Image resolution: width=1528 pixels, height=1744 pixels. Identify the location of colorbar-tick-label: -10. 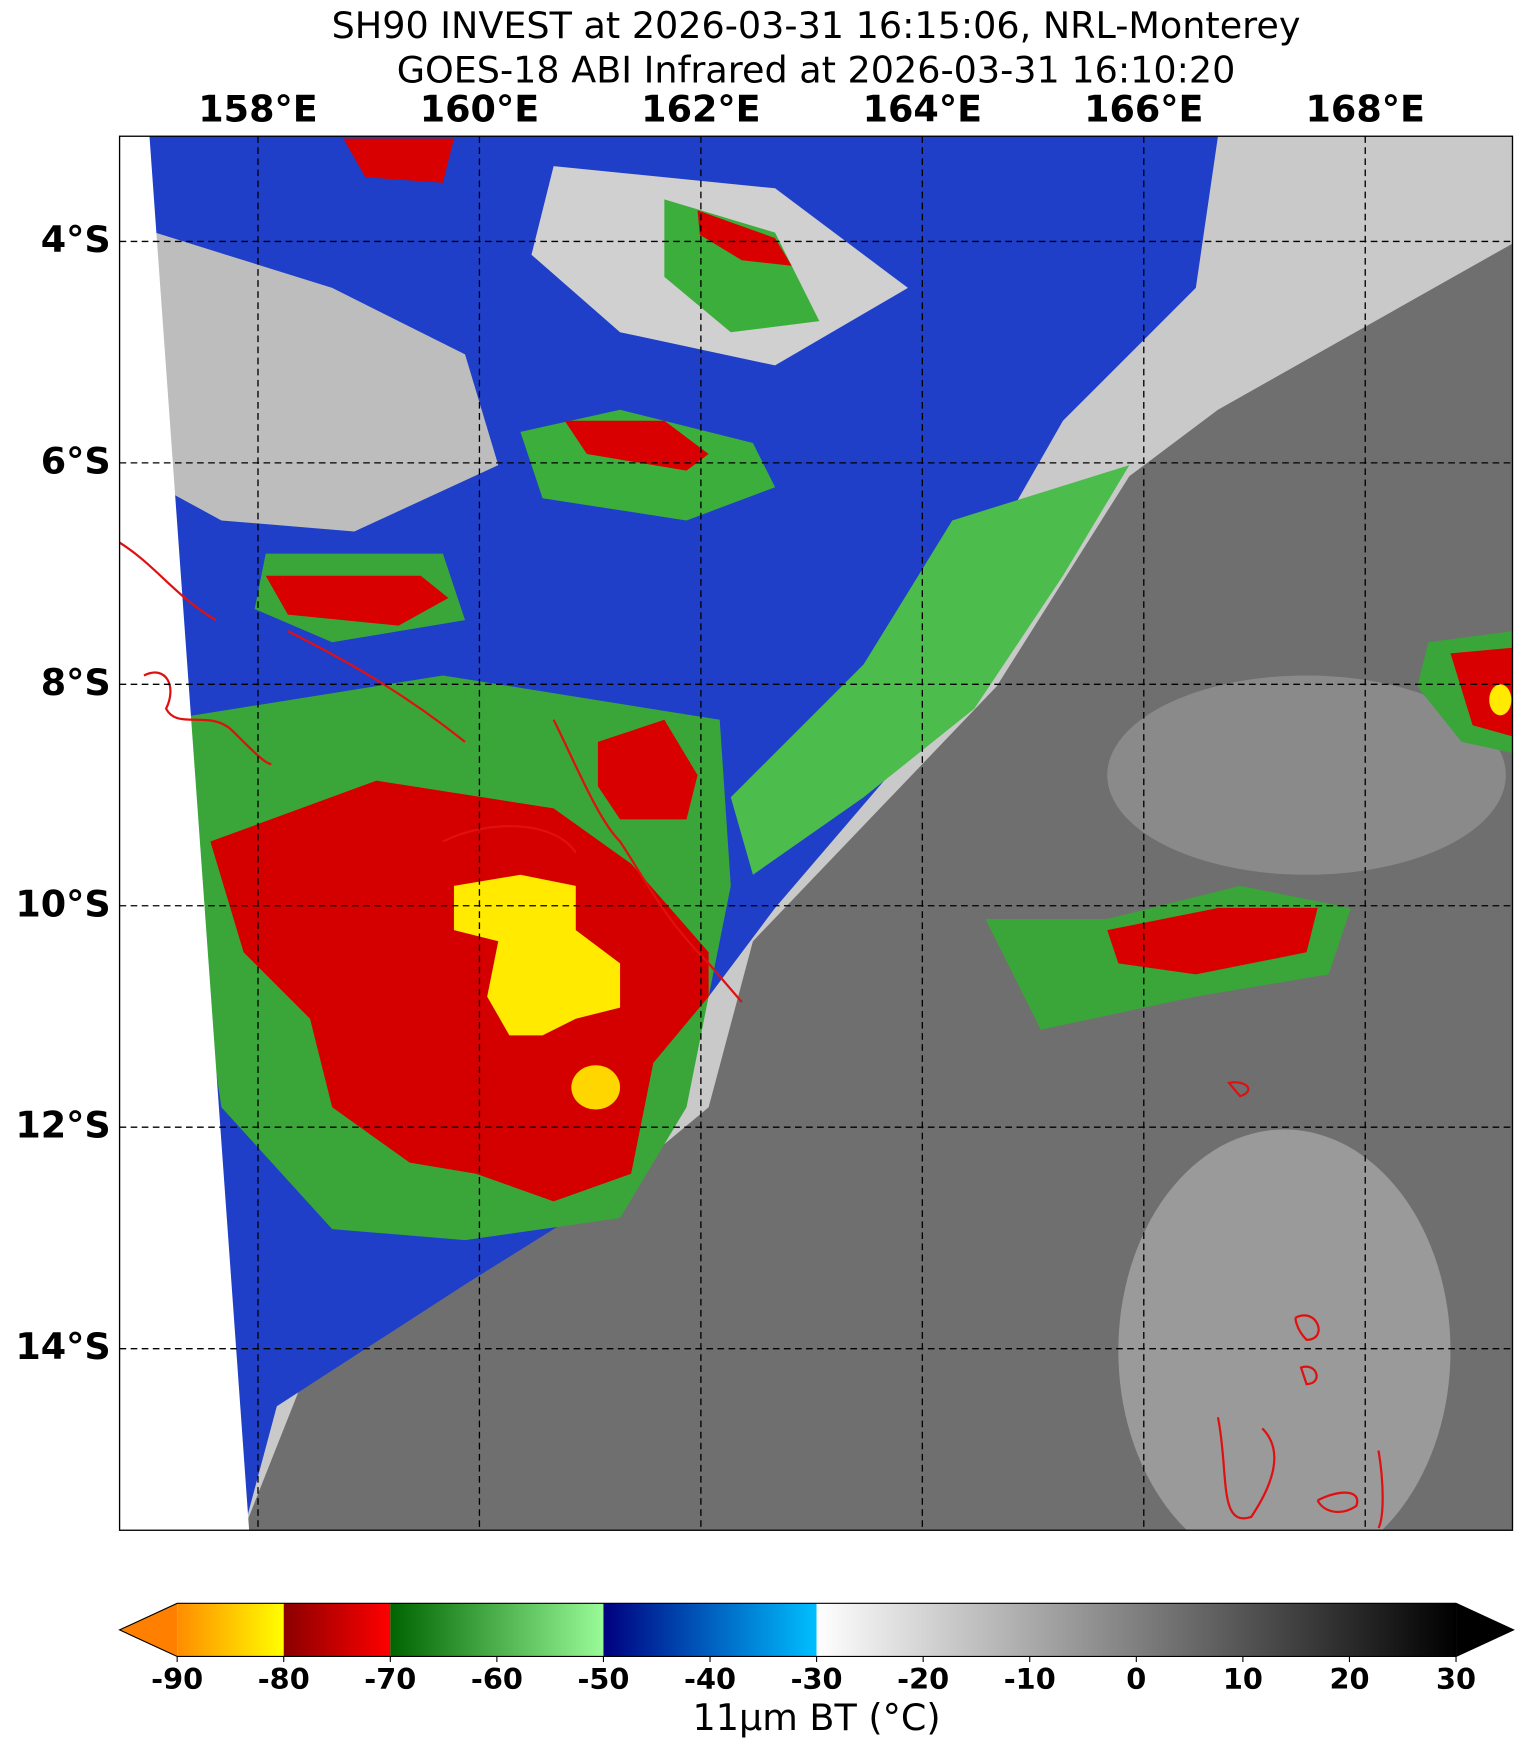
(1030, 1679).